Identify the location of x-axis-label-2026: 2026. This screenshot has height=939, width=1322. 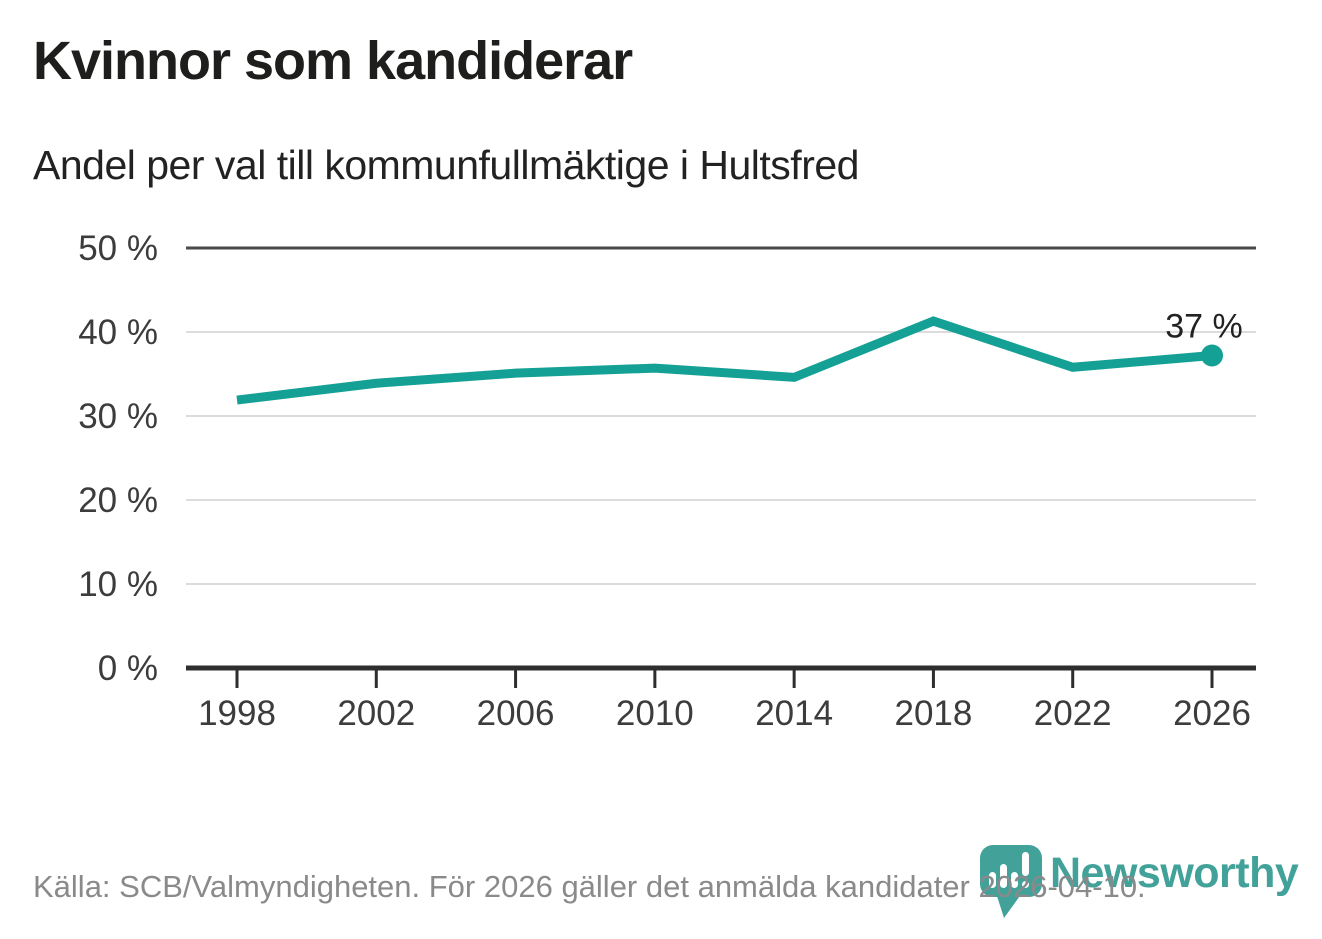
(1212, 713).